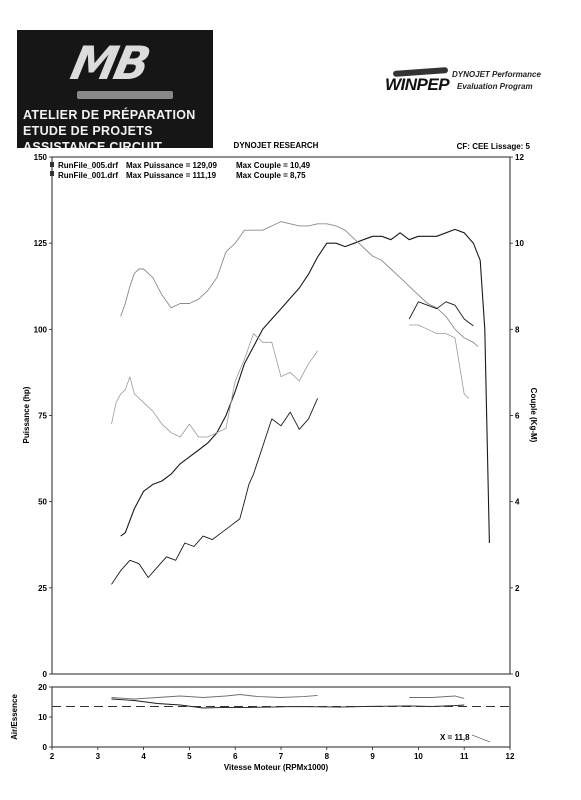 The height and width of the screenshot is (800, 581). I want to click on winpep-line-2: Evaluation Program, so click(495, 86).